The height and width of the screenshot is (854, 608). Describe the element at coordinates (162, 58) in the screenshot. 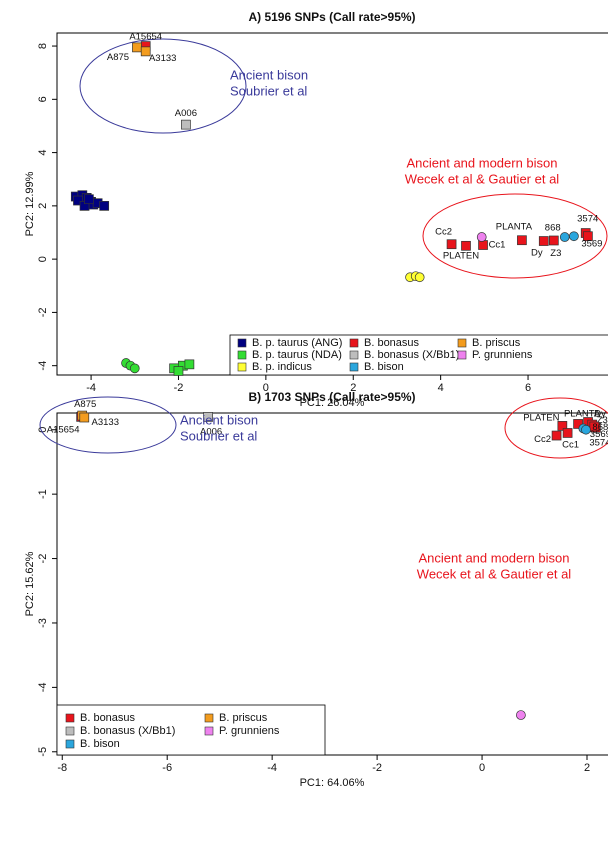

I see `point-label: A3133` at that location.